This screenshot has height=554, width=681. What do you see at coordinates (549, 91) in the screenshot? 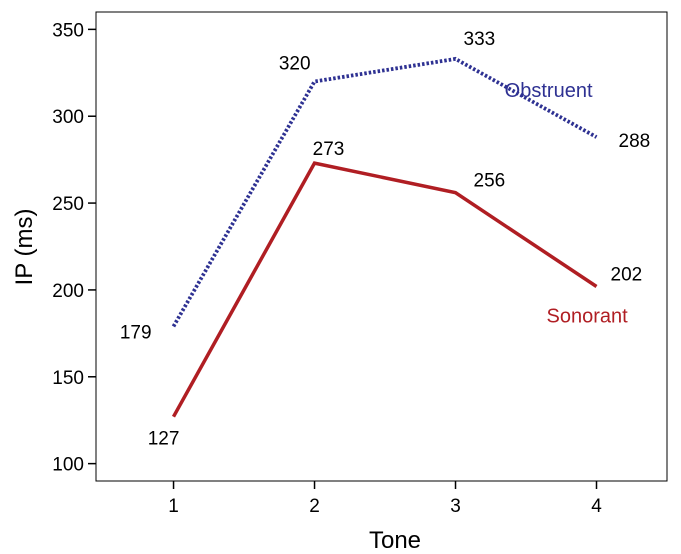
I see `series-name-label: Obstruent` at bounding box center [549, 91].